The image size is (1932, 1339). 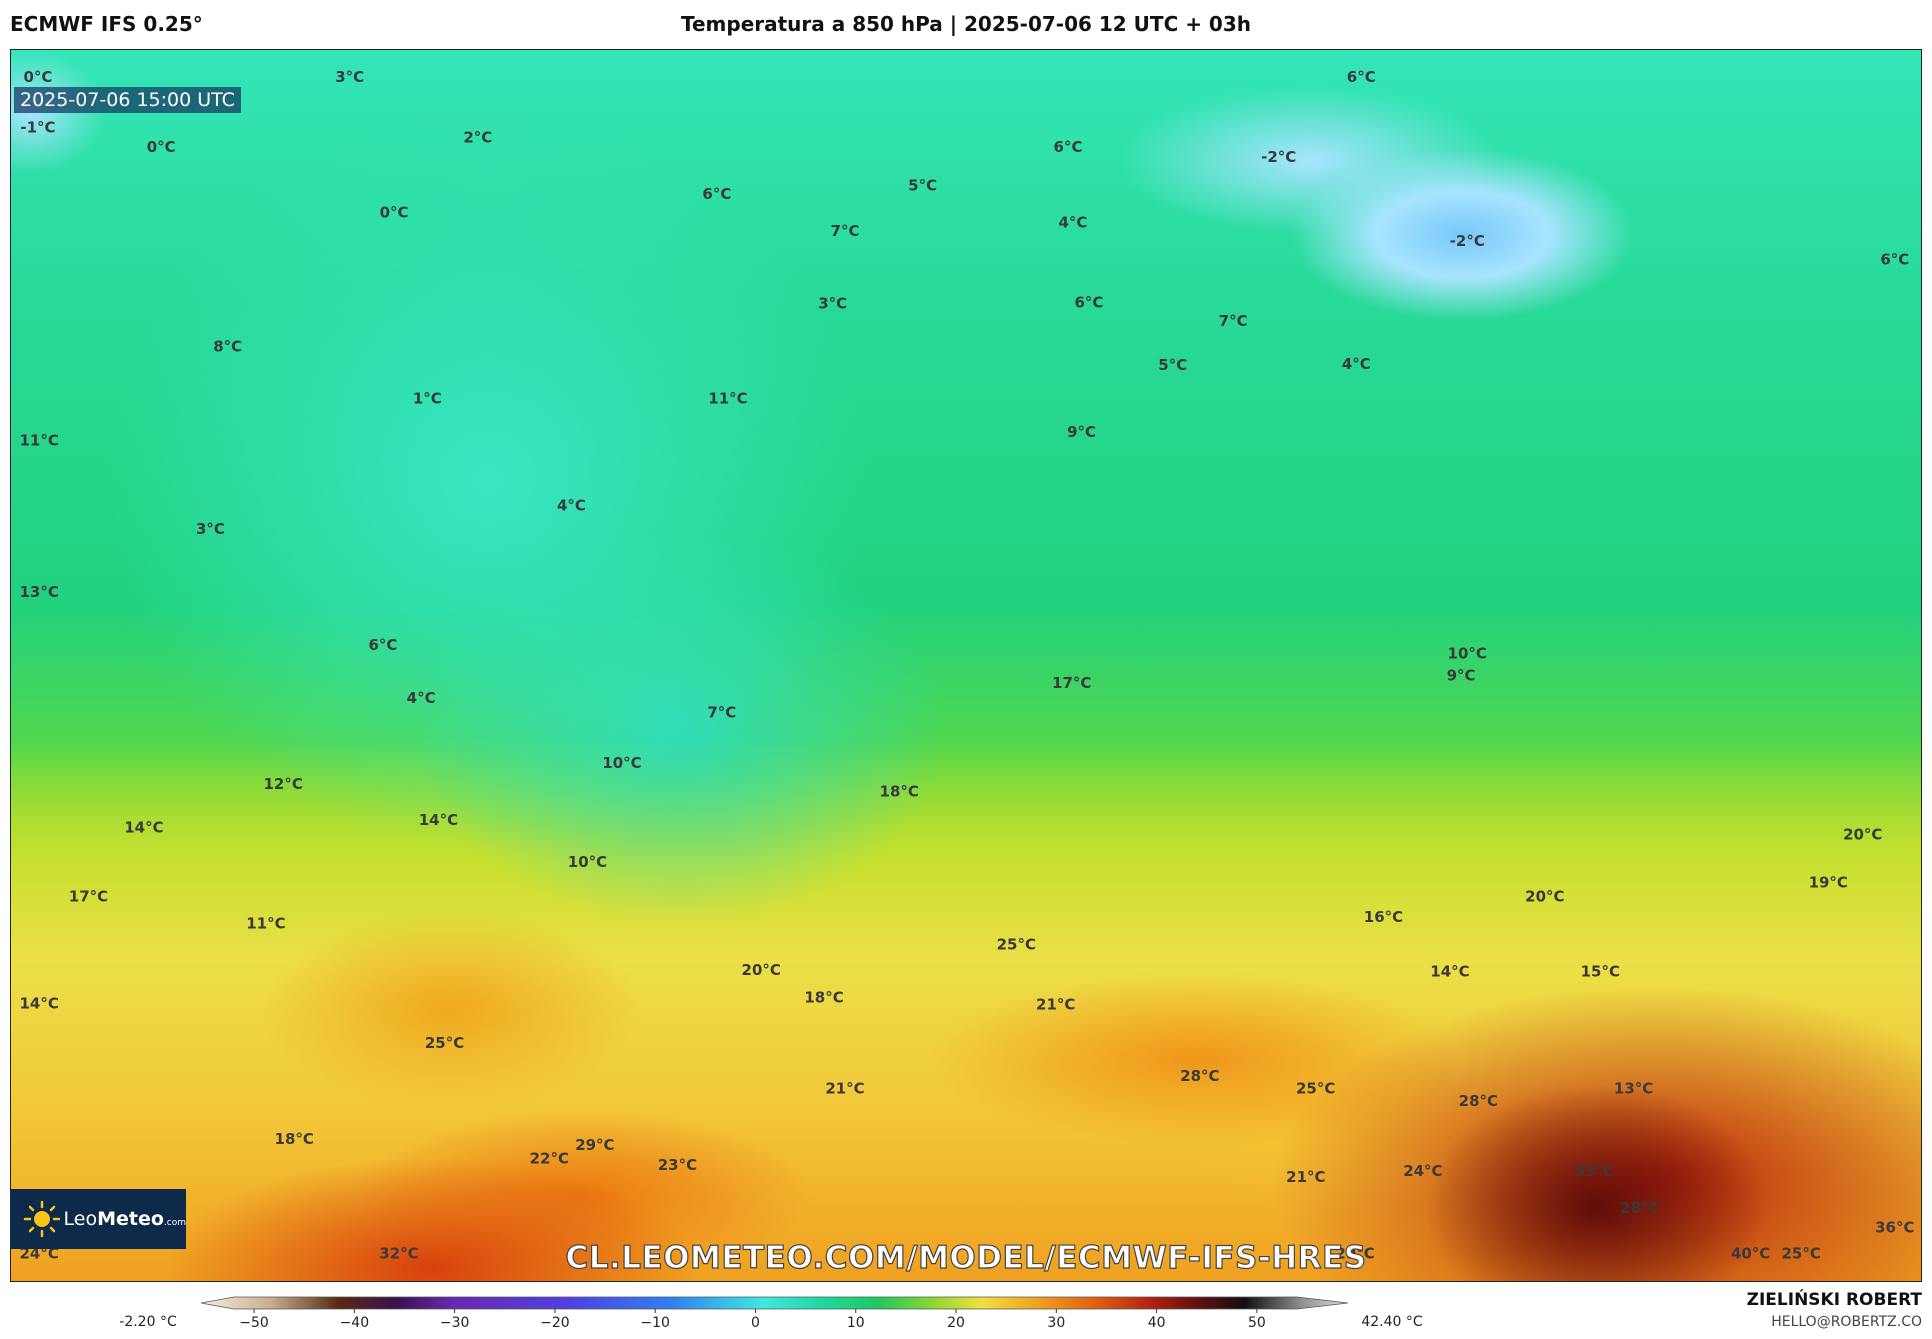 What do you see at coordinates (1828, 883) in the screenshot?
I see `temperature-label: 19°C` at bounding box center [1828, 883].